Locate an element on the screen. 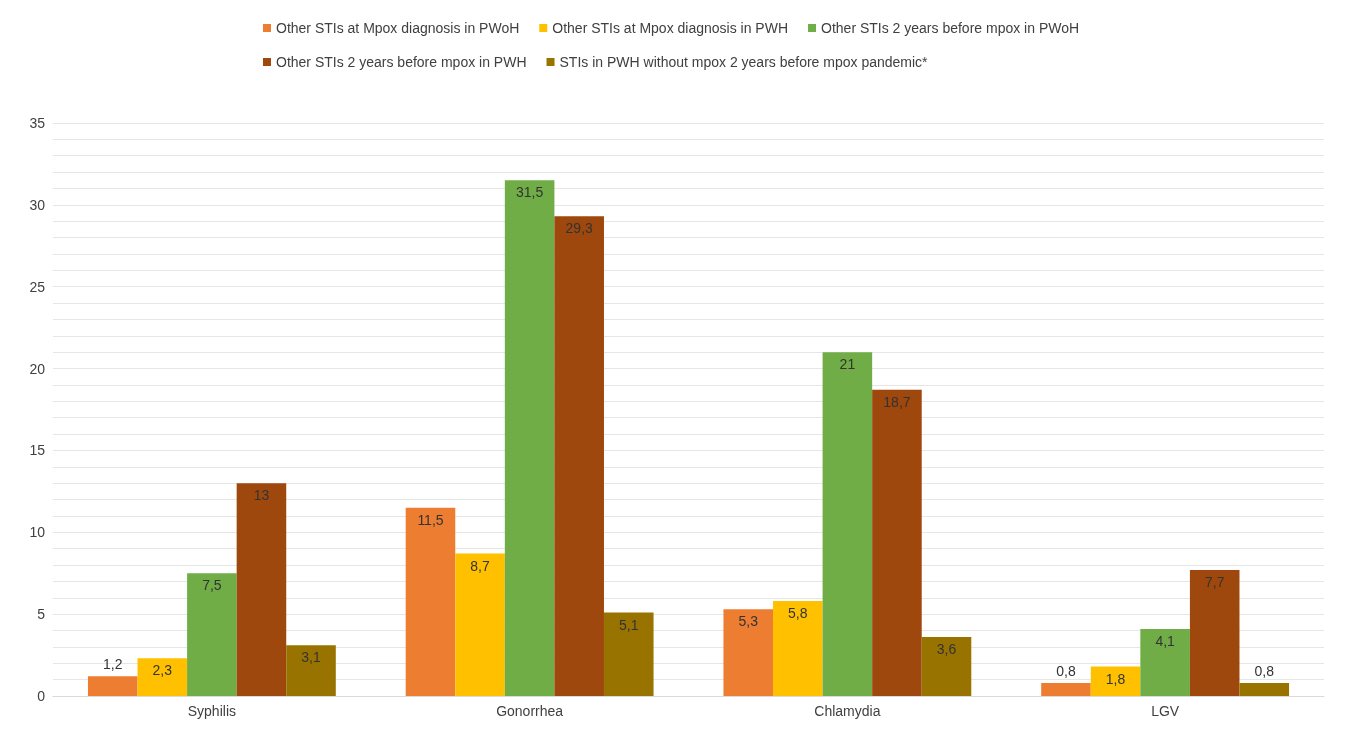 The width and height of the screenshot is (1347, 736). data-label: 11,5 is located at coordinates (430, 519).